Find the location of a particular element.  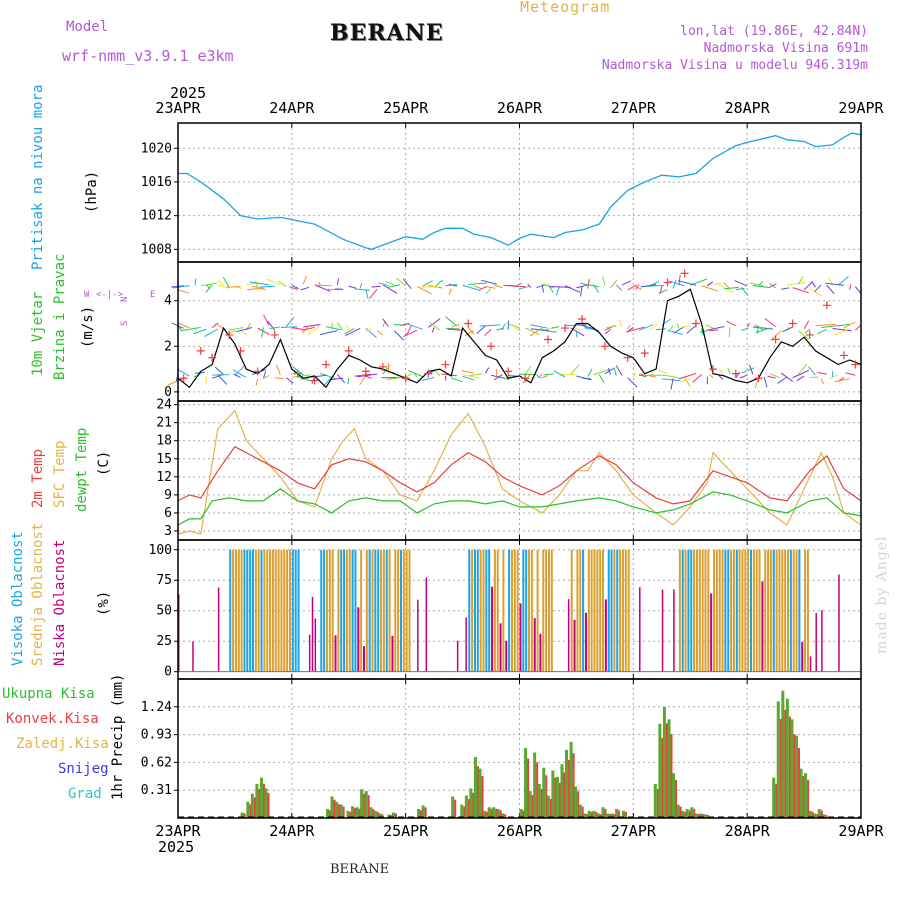

precip-legend-total: Ukupna Kisa is located at coordinates (48, 694).